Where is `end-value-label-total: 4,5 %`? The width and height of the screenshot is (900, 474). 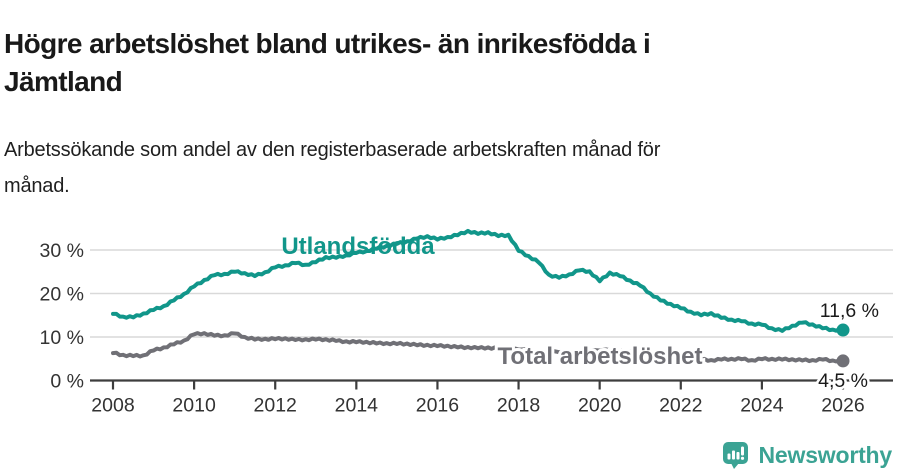 end-value-label-total: 4,5 % is located at coordinates (843, 381).